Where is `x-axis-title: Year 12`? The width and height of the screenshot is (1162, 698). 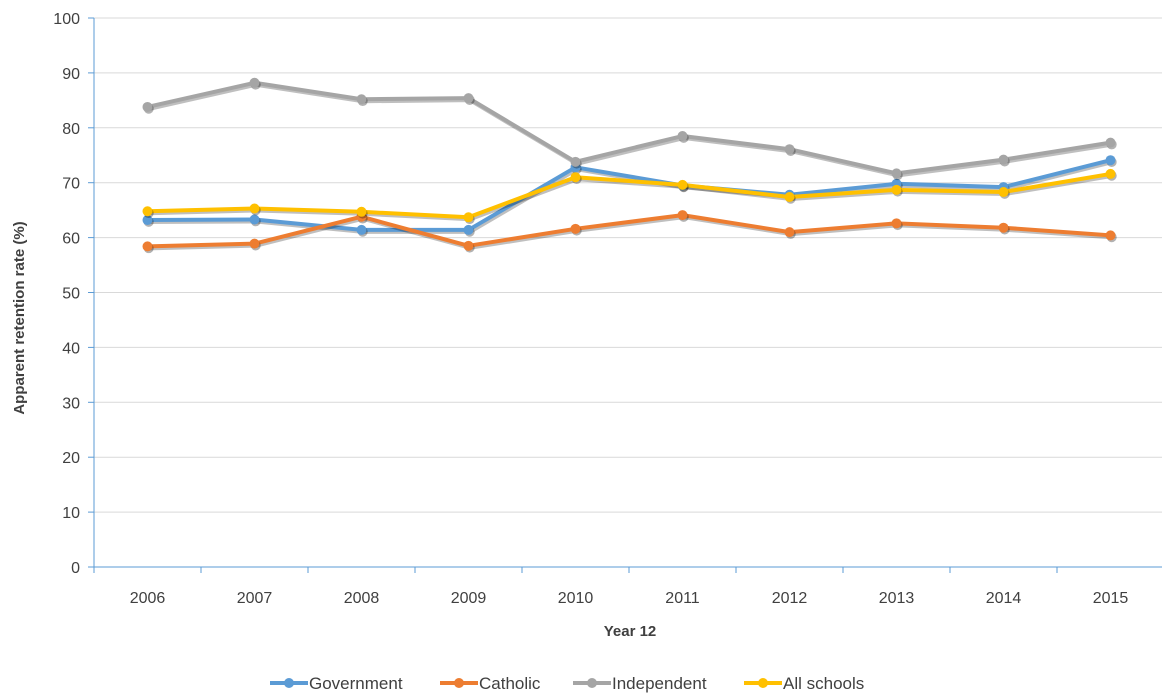
x-axis-title: Year 12 is located at coordinates (630, 631).